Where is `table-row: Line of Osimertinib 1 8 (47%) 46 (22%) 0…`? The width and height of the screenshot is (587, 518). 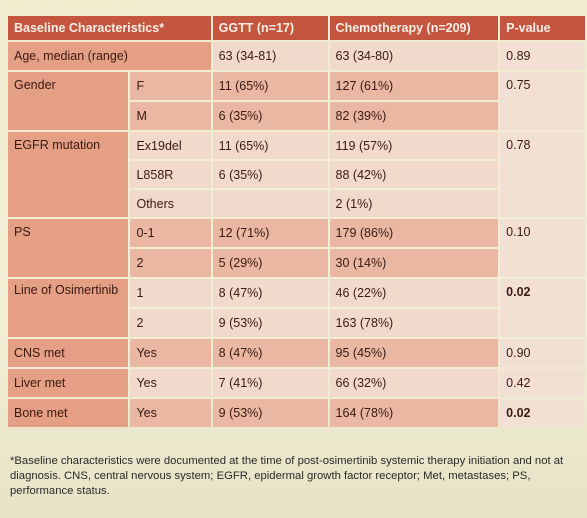 table-row: Line of Osimertinib 1 8 (47%) 46 (22%) 0… is located at coordinates (296, 308).